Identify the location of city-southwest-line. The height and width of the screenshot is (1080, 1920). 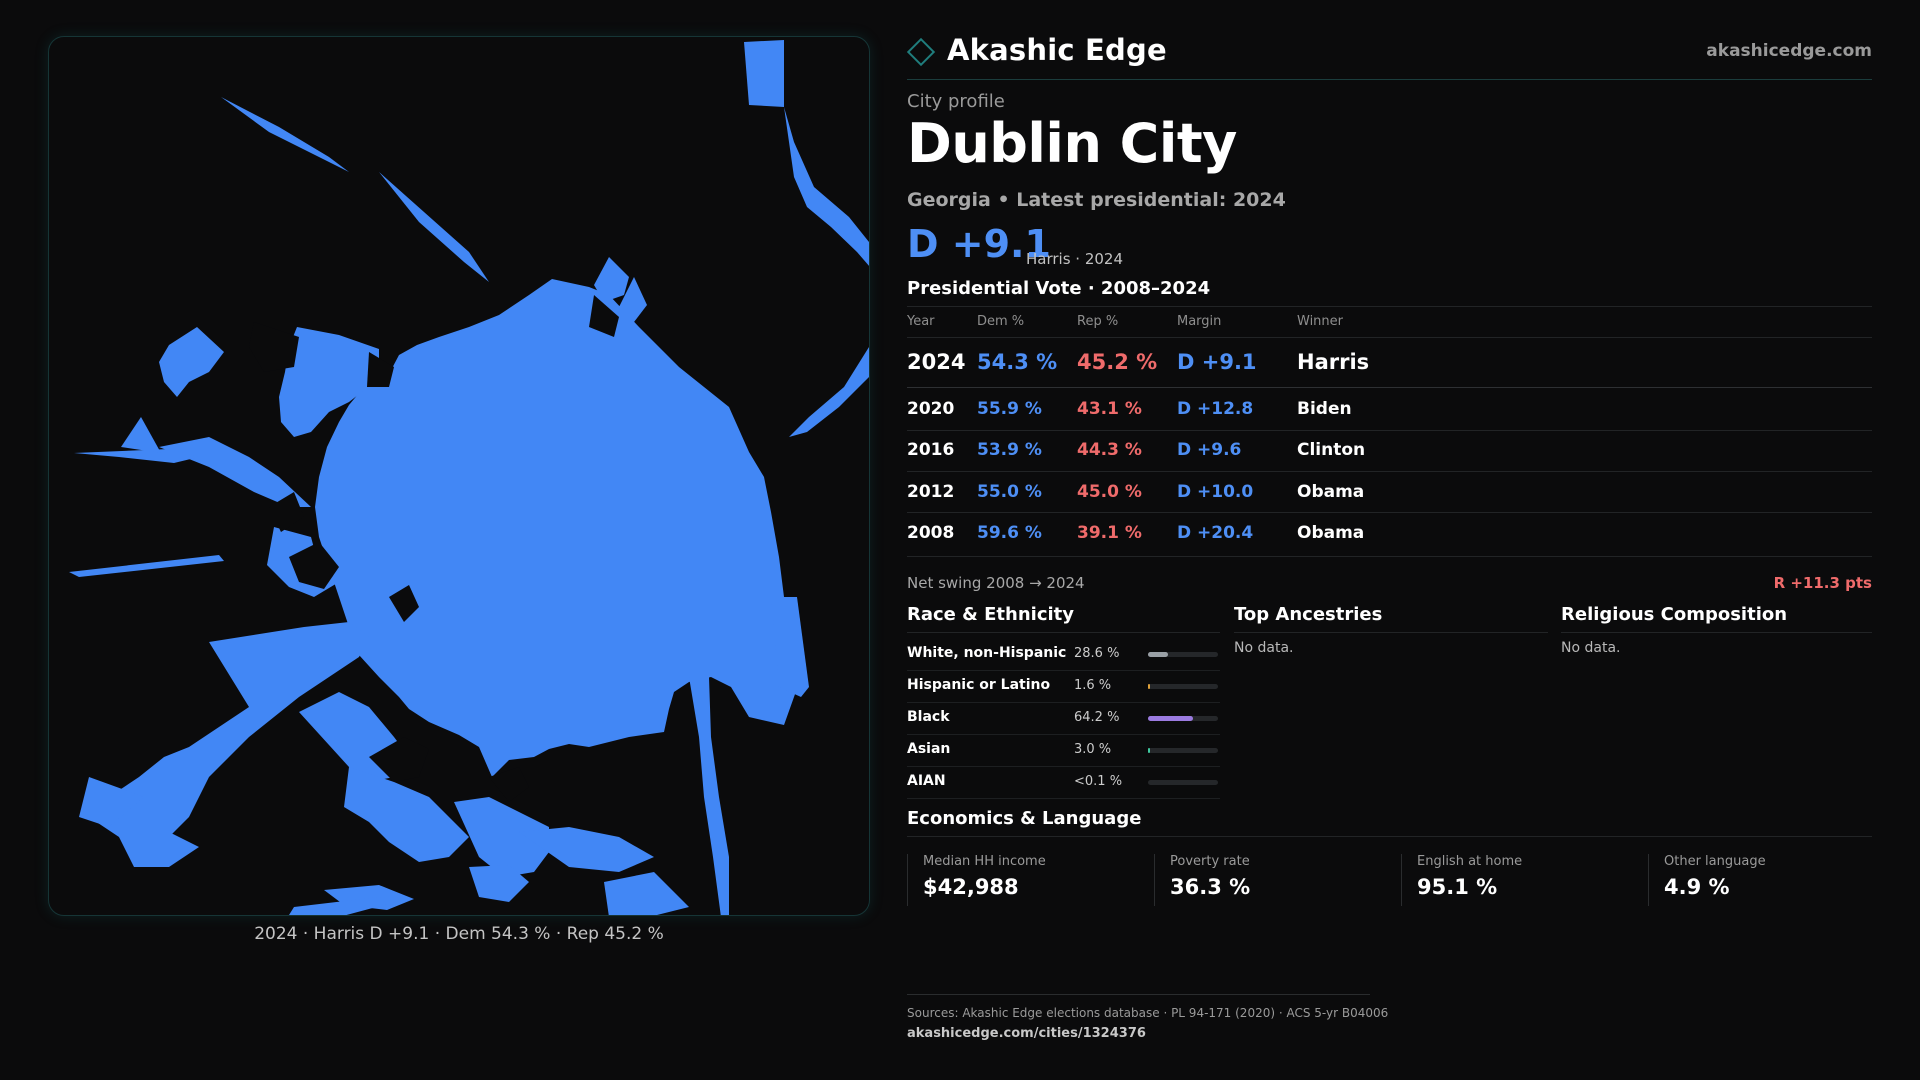
(146, 566).